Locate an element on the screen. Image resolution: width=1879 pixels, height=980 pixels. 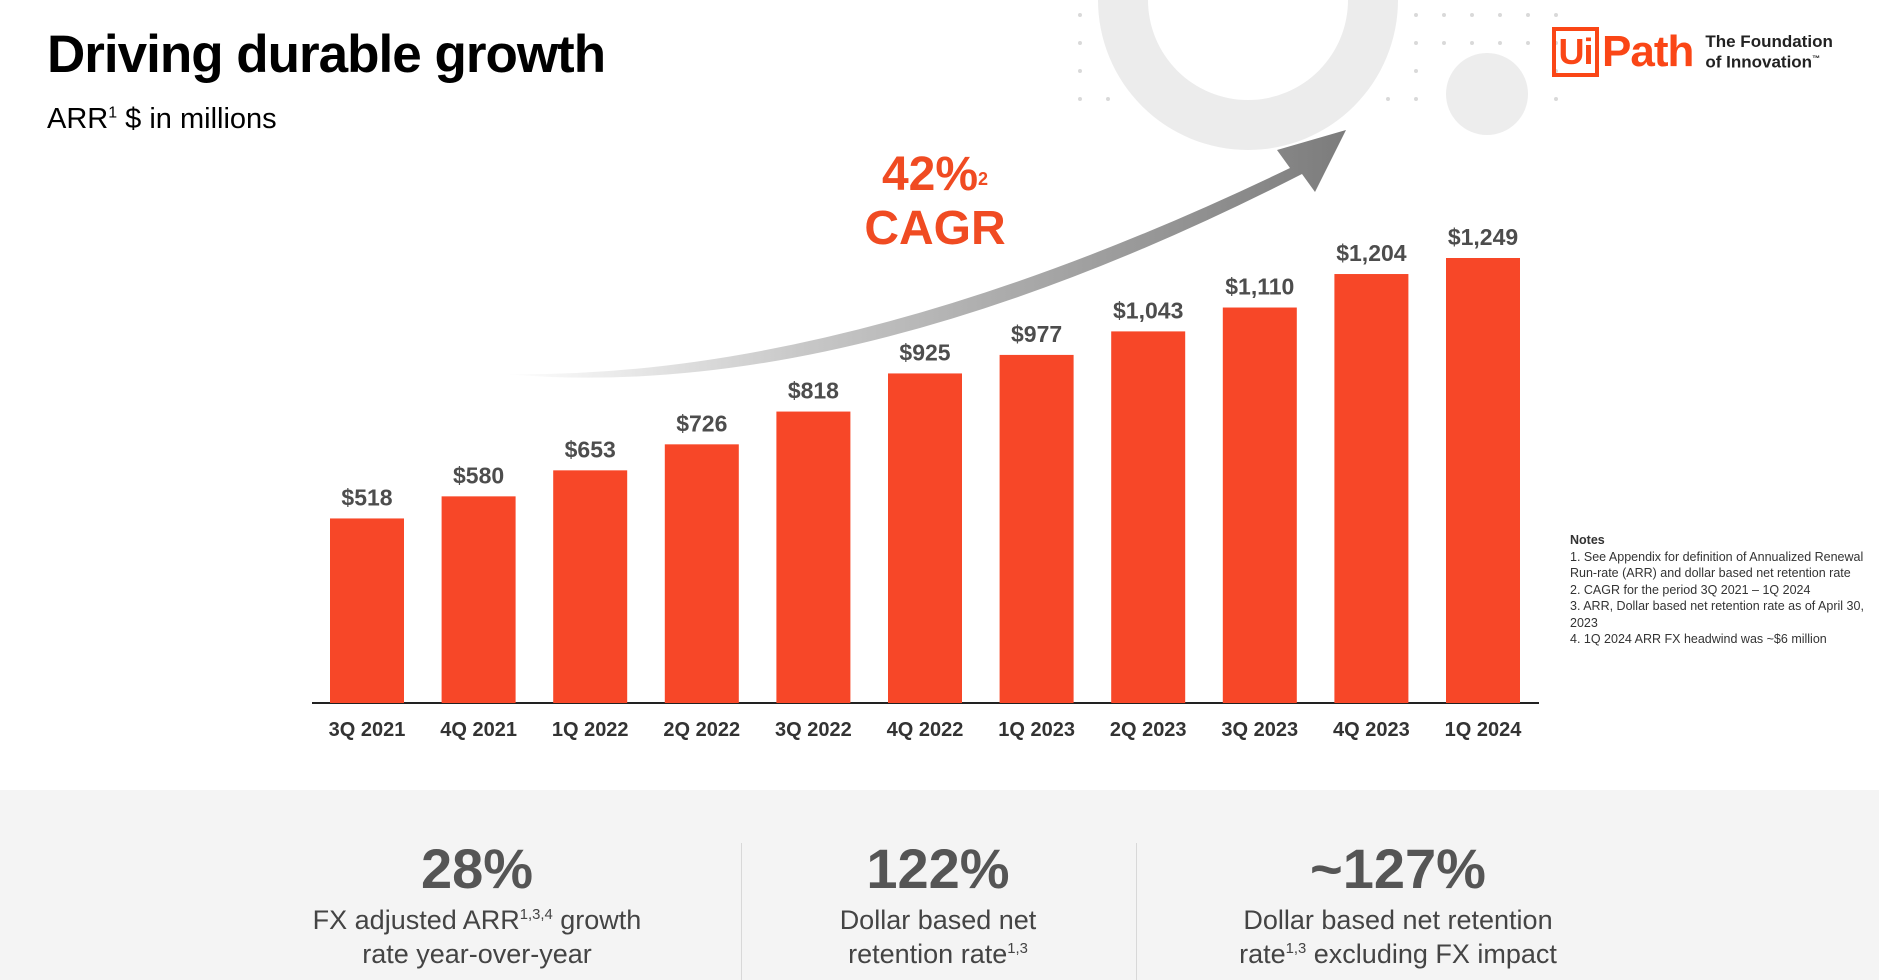
logo-box: Ui is located at coordinates (1575, 52).